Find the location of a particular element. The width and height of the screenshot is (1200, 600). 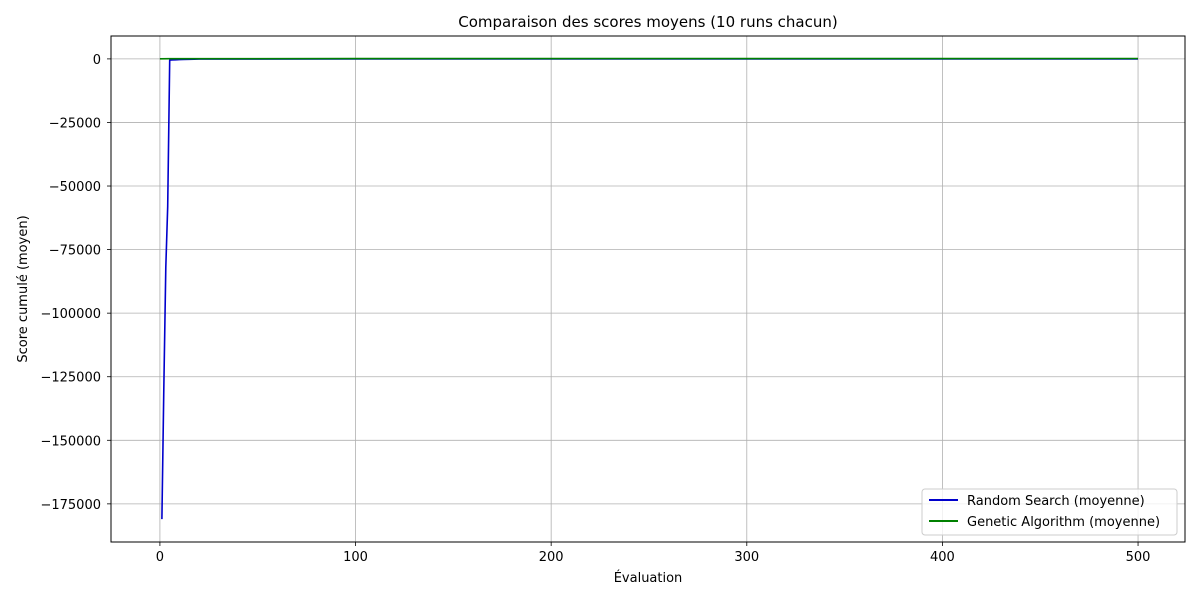

y-tick-label: 0 is located at coordinates (97, 60).